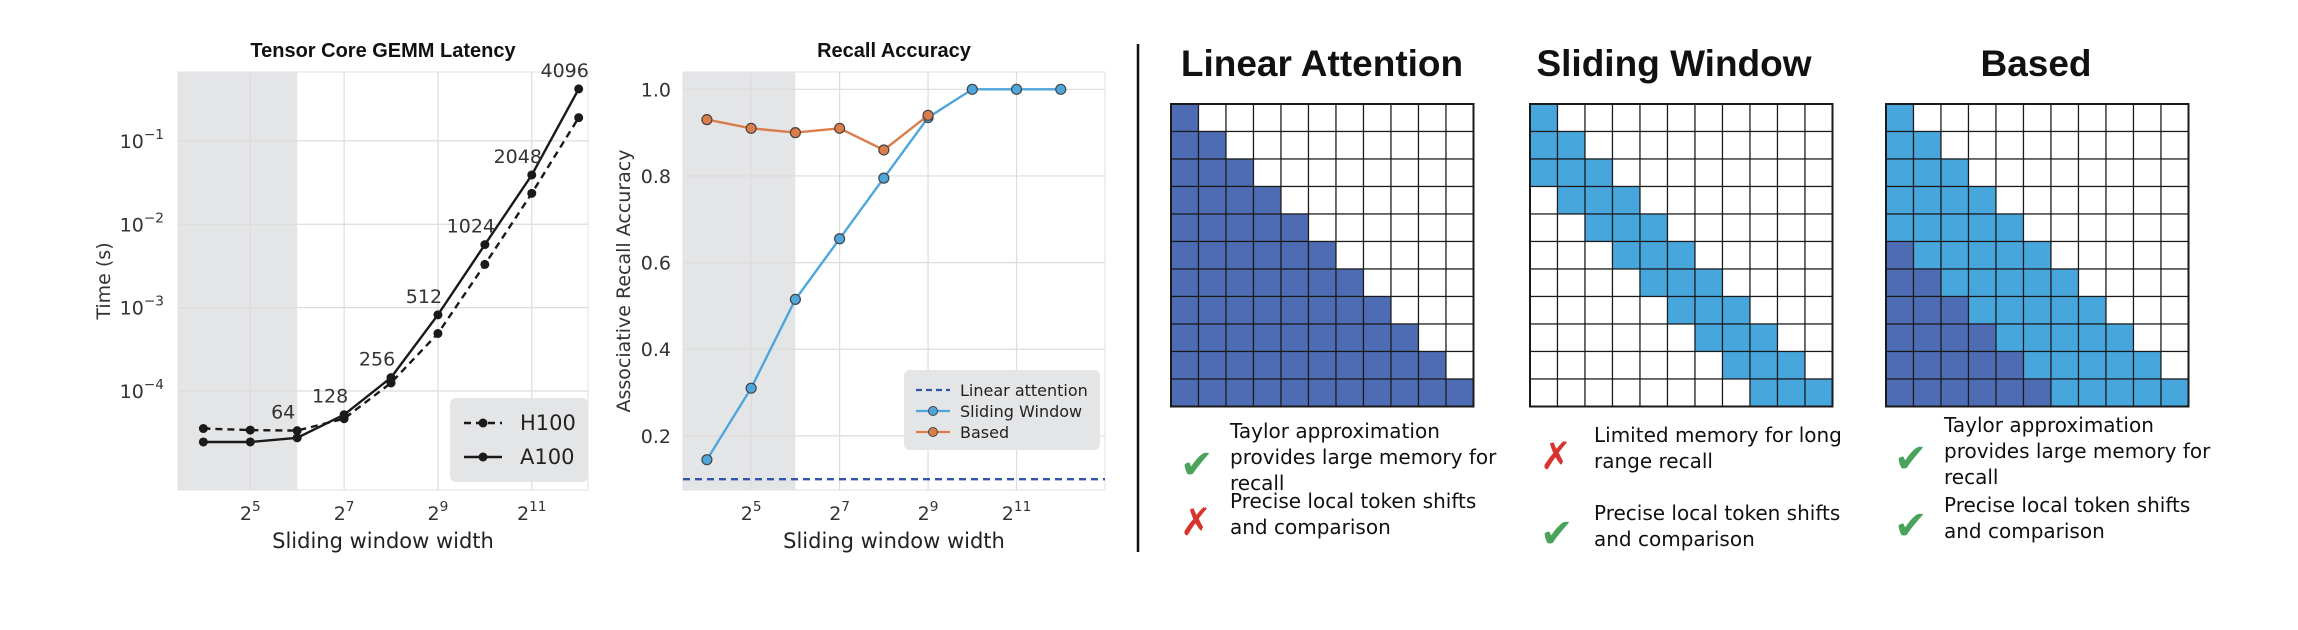 Image resolution: width=2298 pixels, height=630 pixels. What do you see at coordinates (933, 432) in the screenshot?
I see `legend-marker` at bounding box center [933, 432].